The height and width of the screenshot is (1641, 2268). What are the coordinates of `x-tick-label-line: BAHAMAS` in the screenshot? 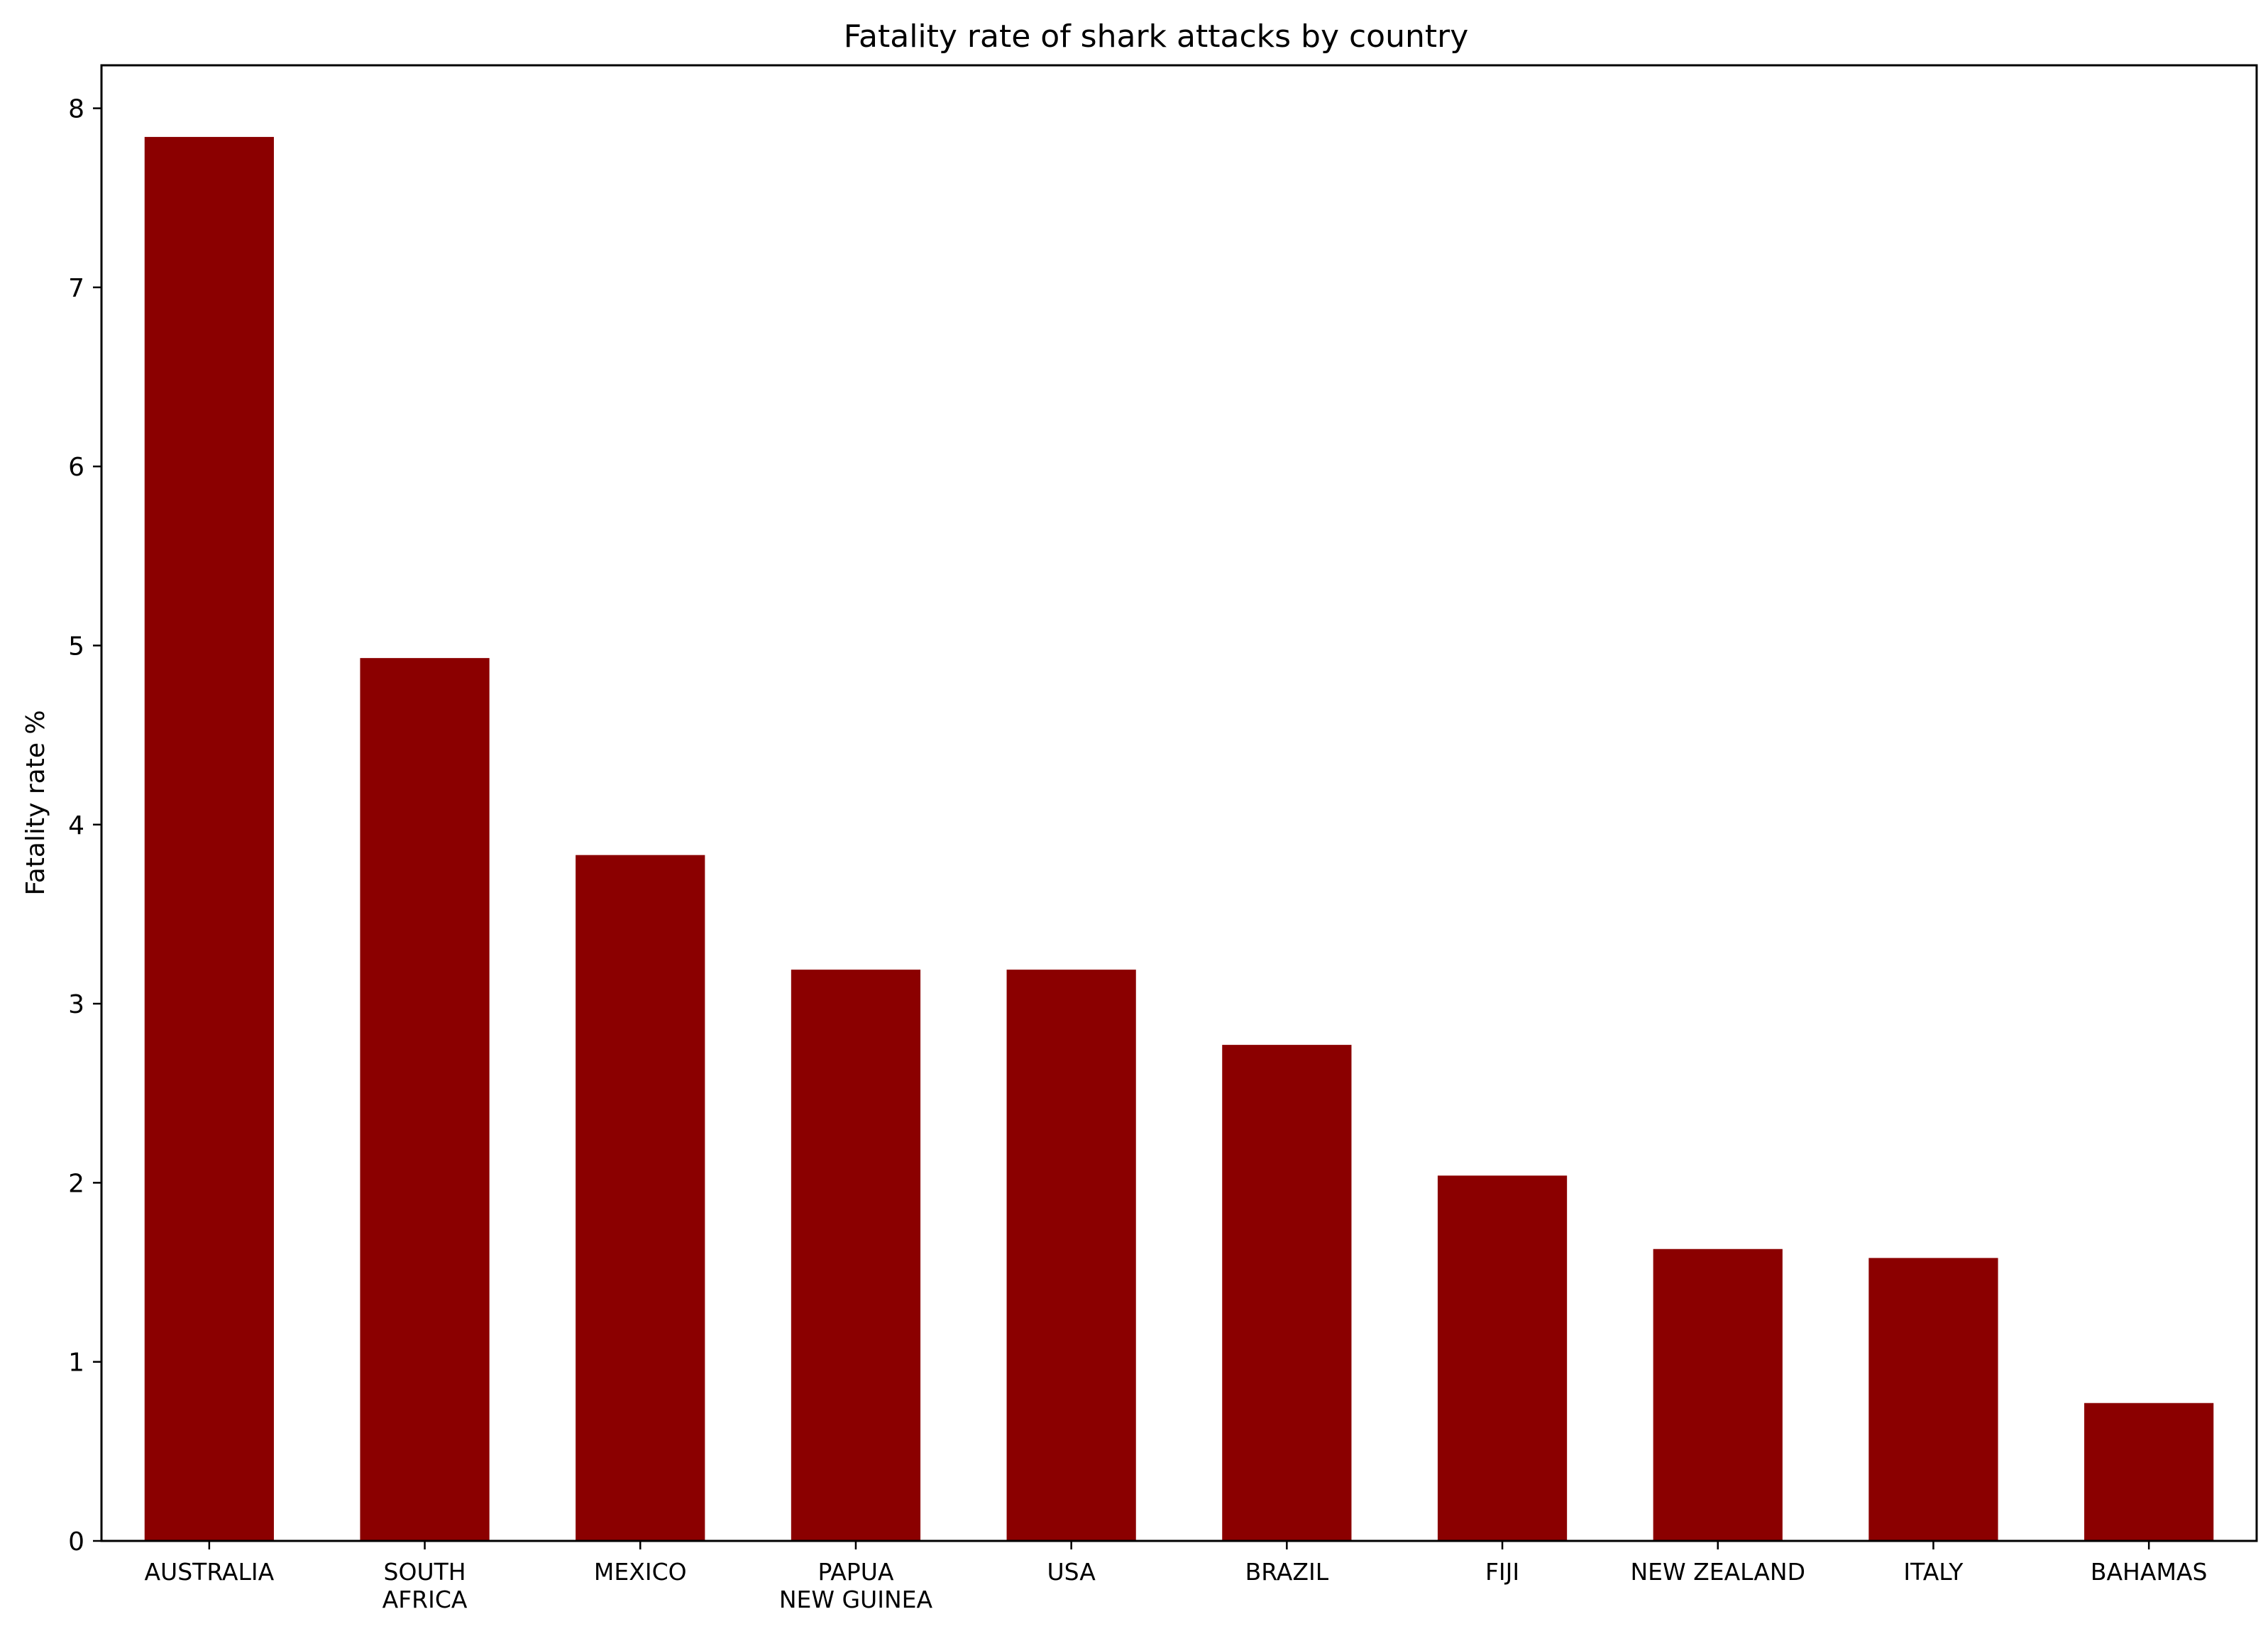 It's located at (2149, 1572).